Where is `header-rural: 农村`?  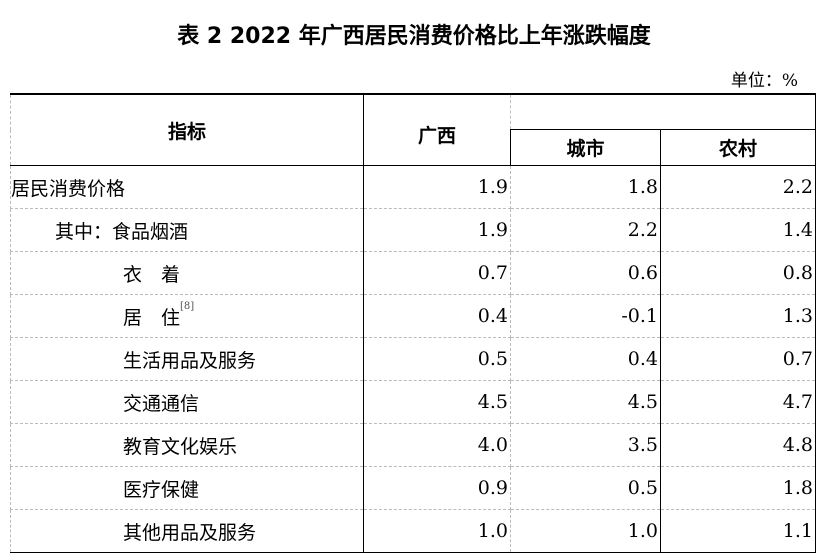 header-rural: 农村 is located at coordinates (738, 147).